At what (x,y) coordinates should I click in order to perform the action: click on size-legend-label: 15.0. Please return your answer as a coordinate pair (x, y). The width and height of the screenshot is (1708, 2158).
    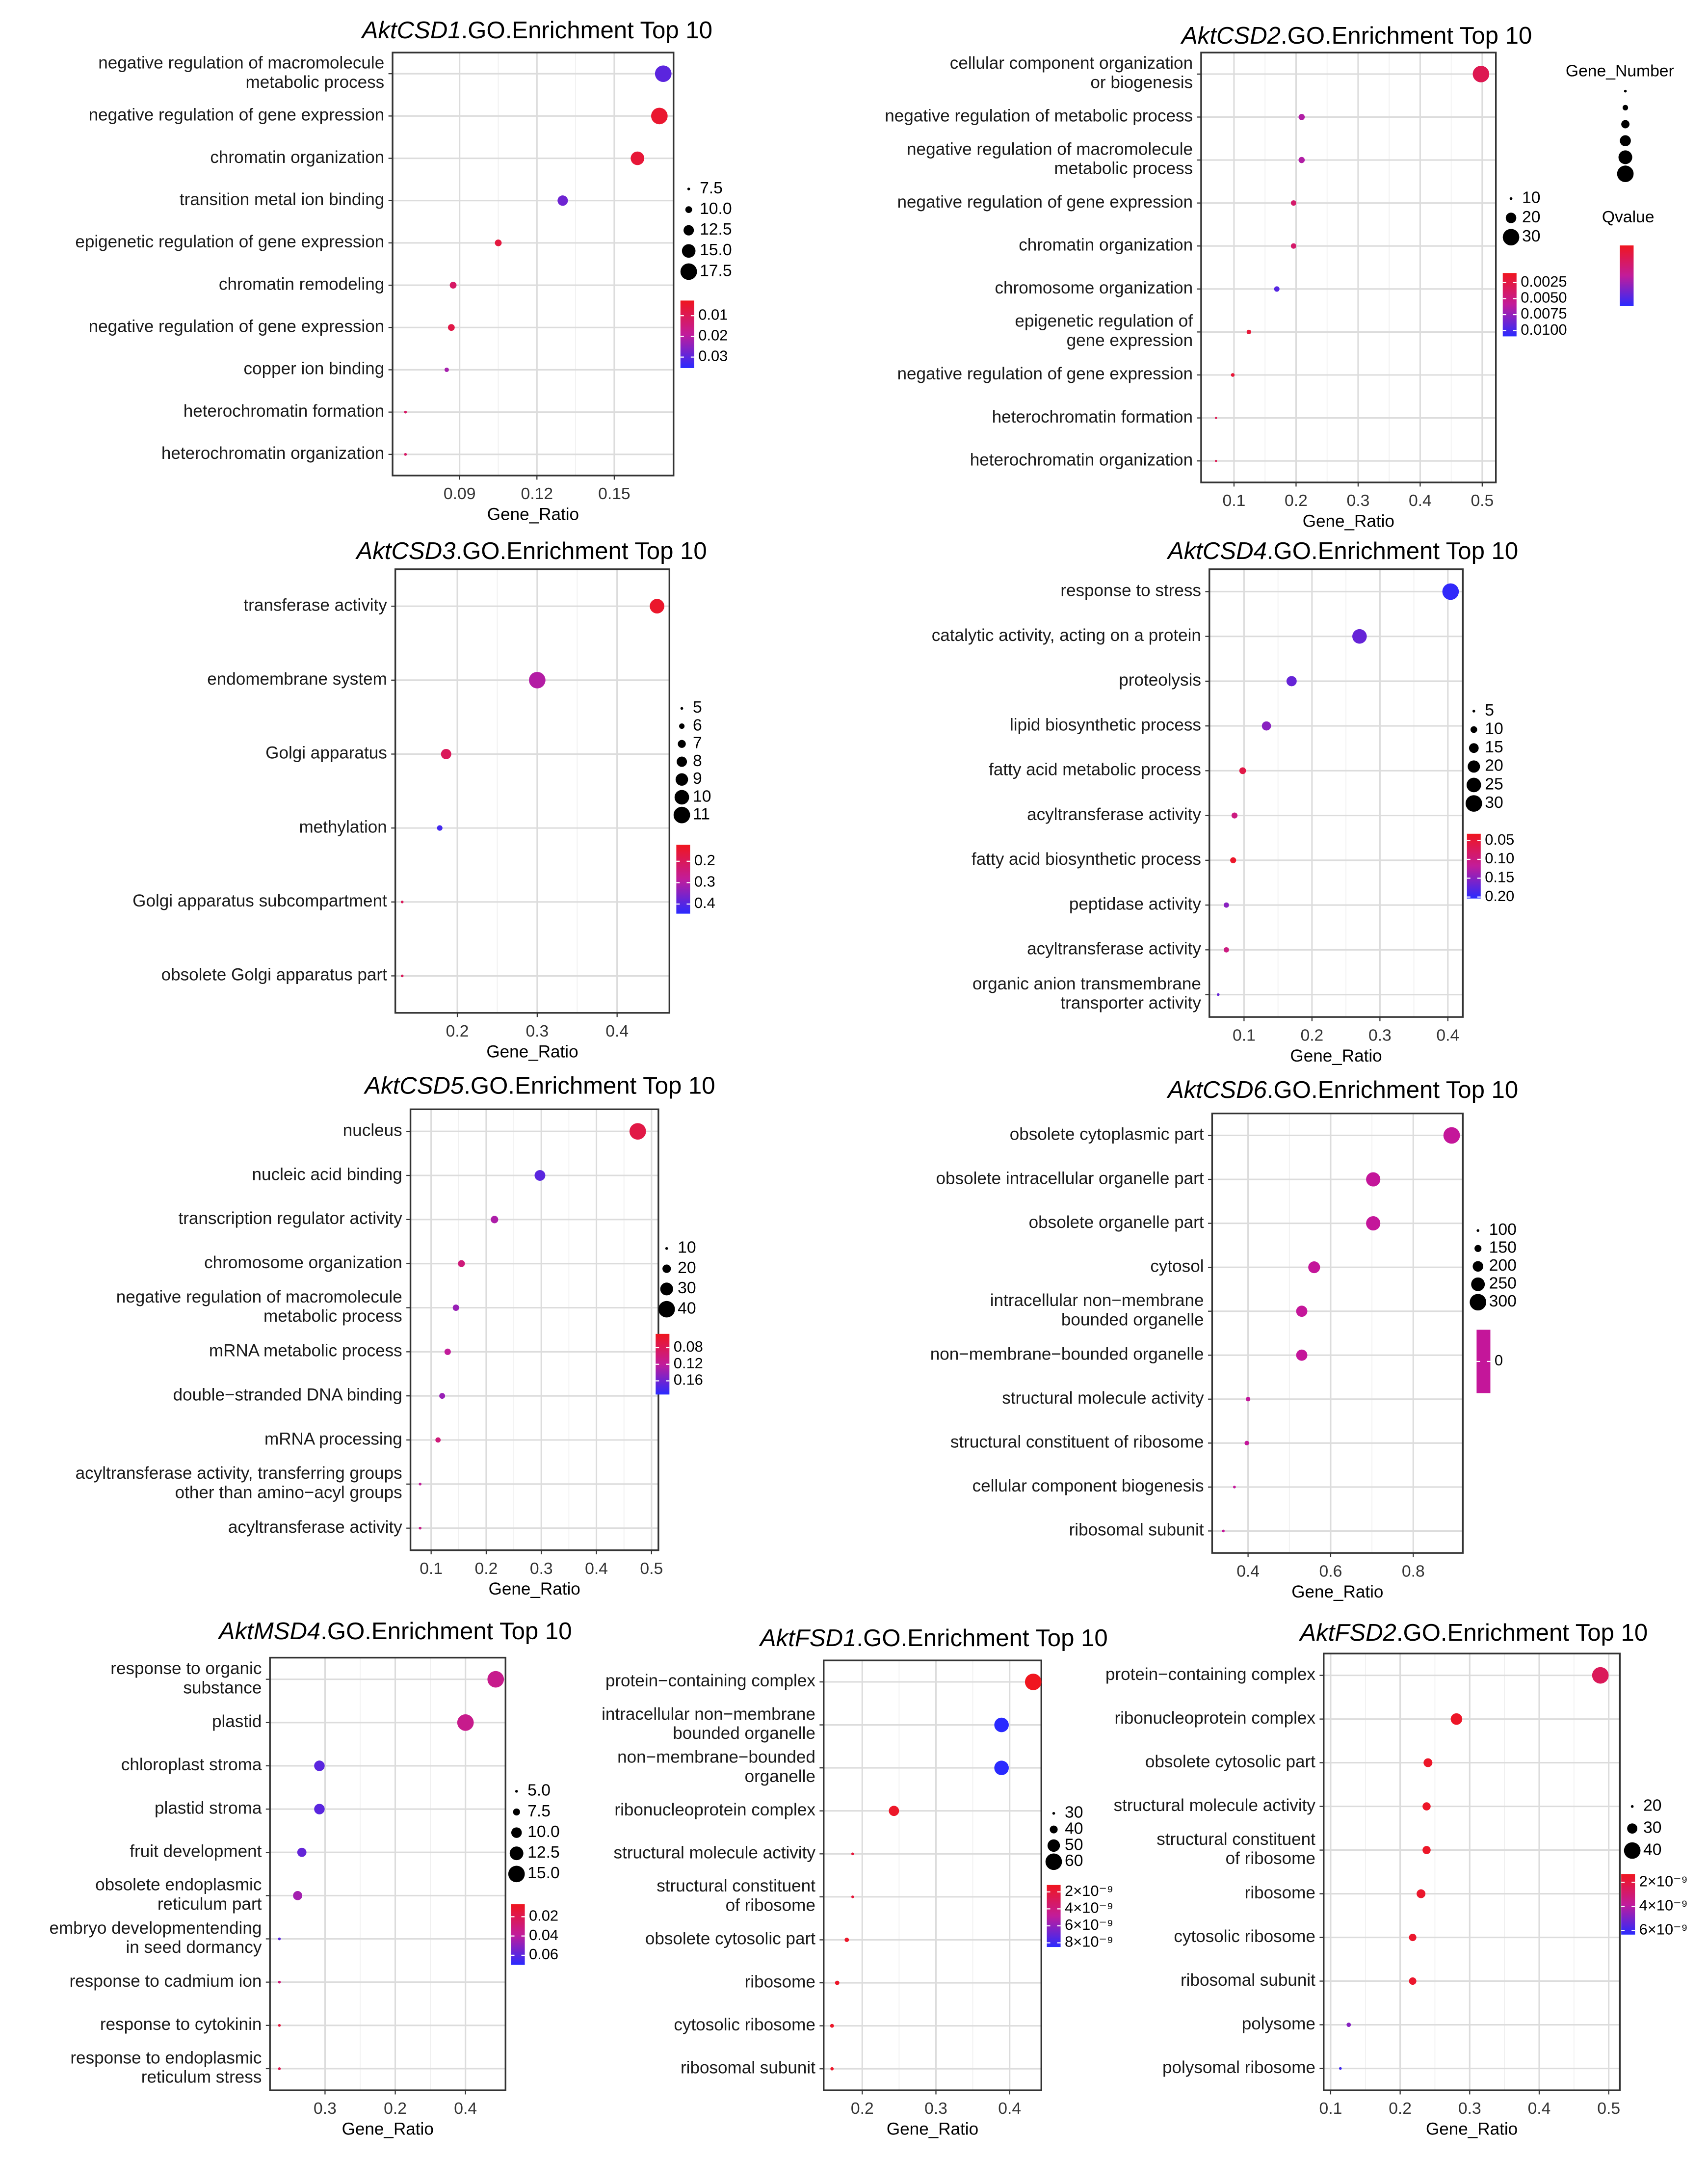
    Looking at the image, I should click on (716, 250).